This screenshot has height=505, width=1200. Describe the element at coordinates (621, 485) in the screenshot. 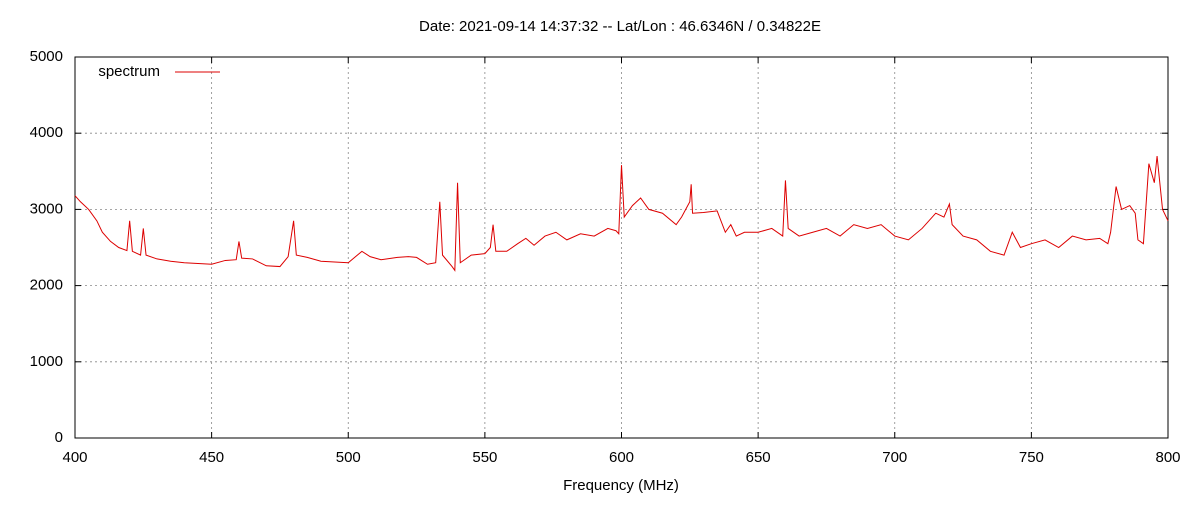

I see `x-axis-label: Frequency (MHz)` at that location.